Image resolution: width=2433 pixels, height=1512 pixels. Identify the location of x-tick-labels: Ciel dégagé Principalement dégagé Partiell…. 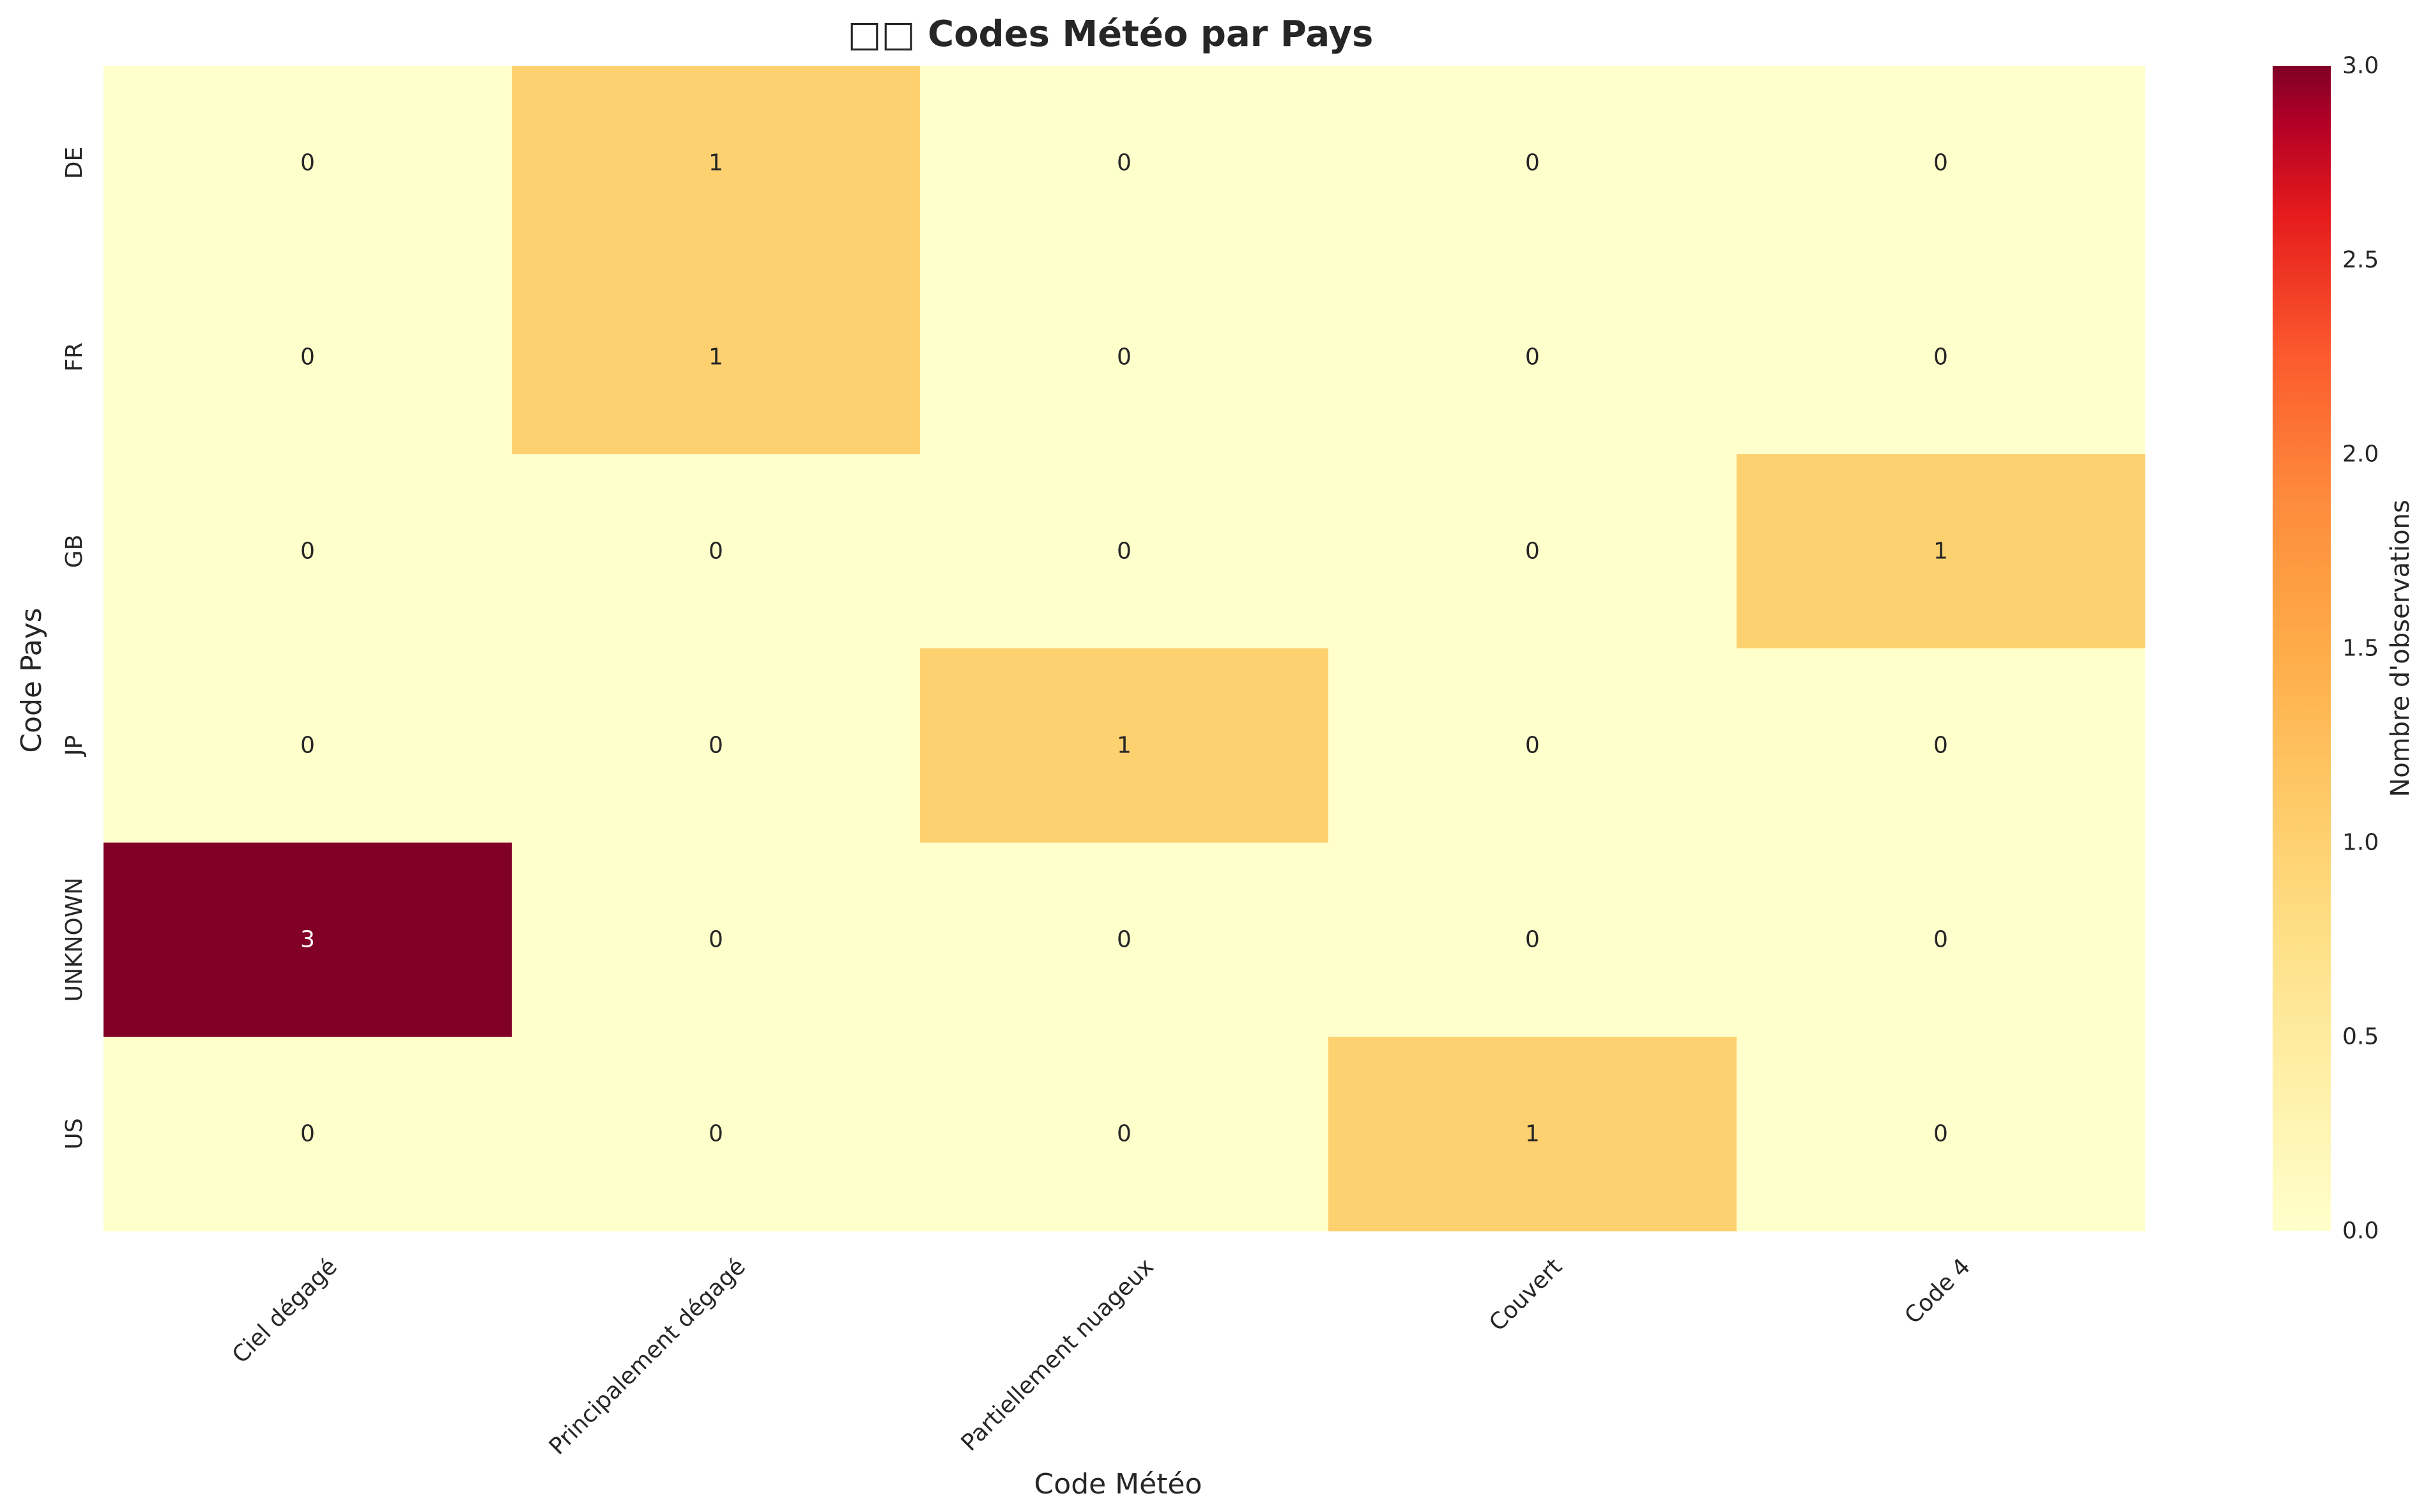
(1101, 1356).